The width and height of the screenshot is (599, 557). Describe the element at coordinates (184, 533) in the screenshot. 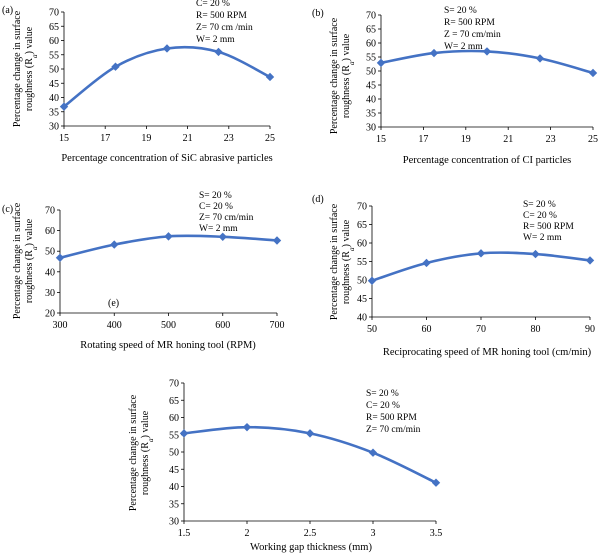

I see `x-tick-label: 1.5` at that location.